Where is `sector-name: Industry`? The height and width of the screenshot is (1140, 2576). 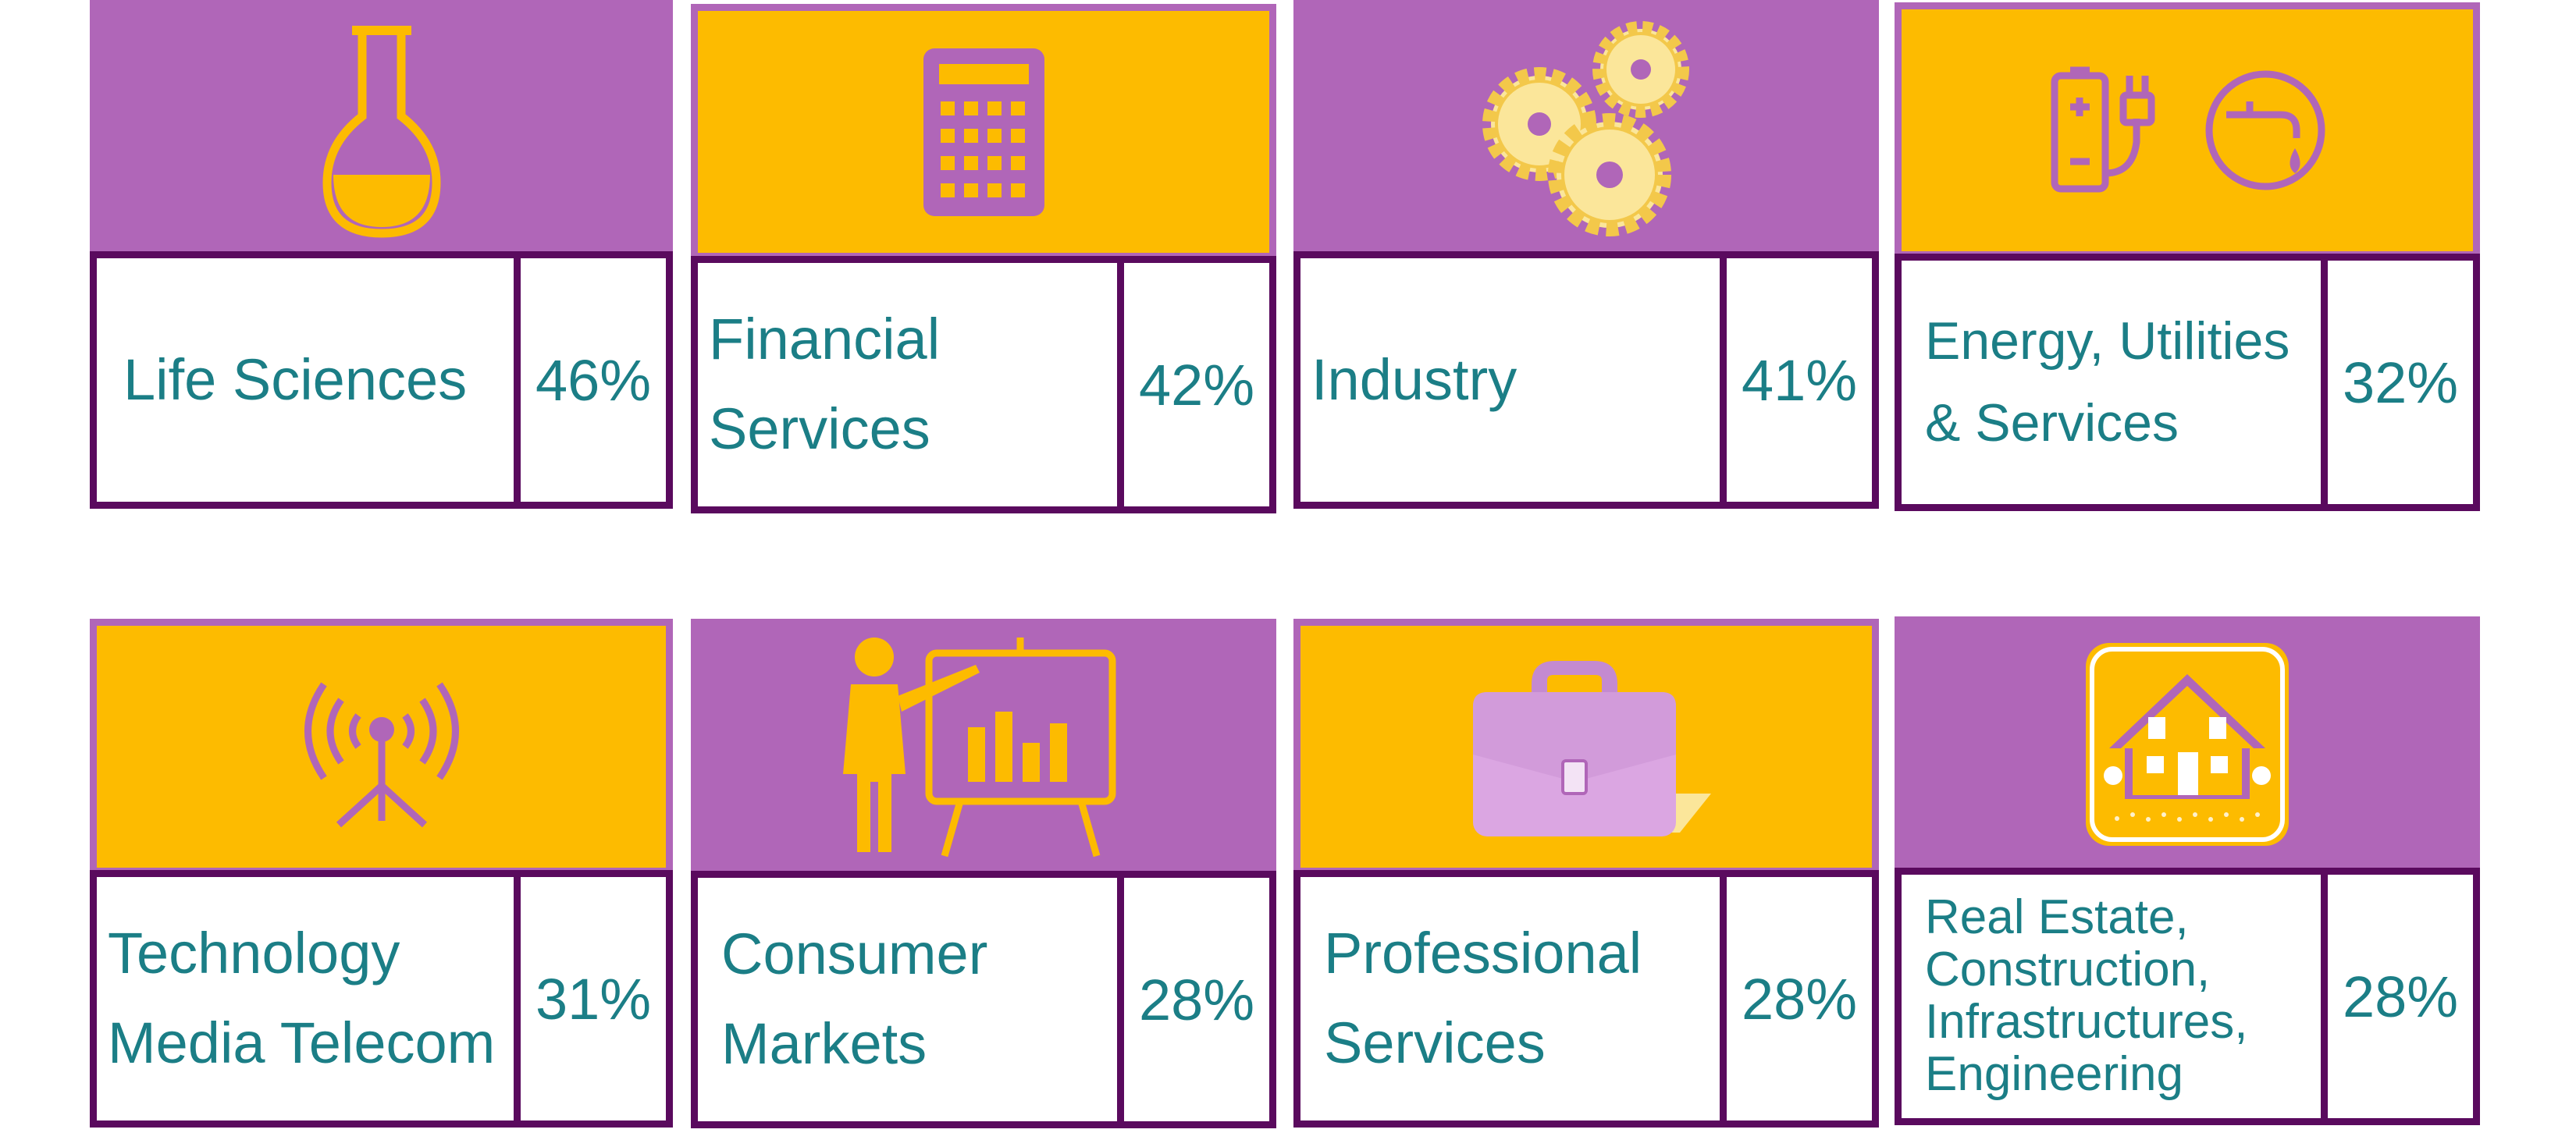 sector-name: Industry is located at coordinates (1513, 380).